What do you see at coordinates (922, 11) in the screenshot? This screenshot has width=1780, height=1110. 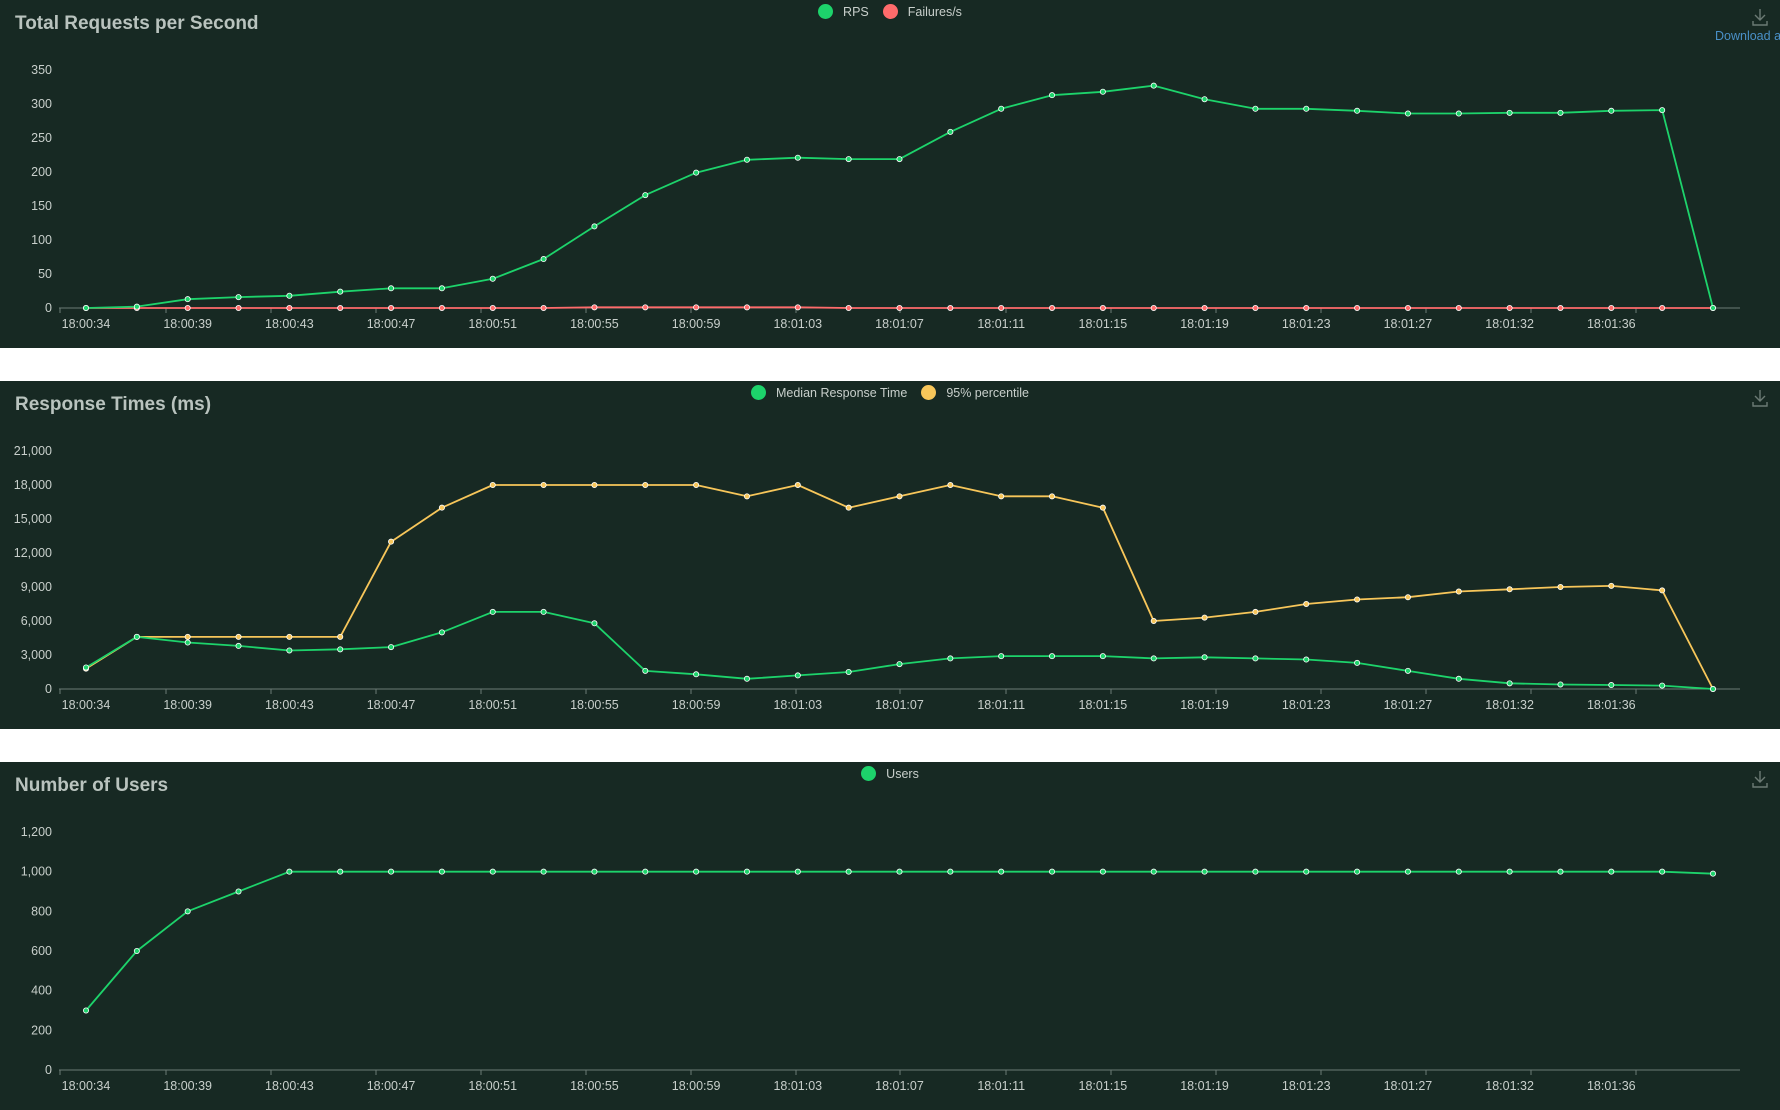 I see `legend-item: Failures/s` at bounding box center [922, 11].